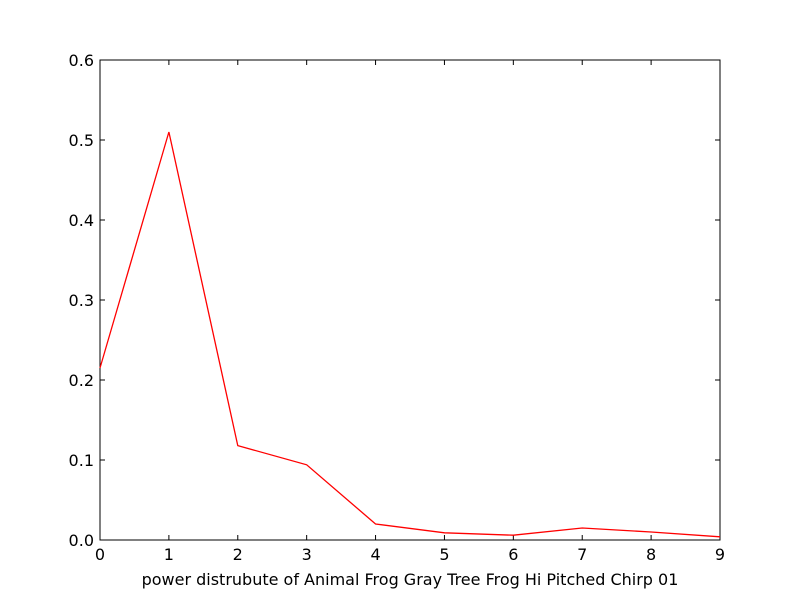 The image size is (800, 600). I want to click on x-tick-label: 8, so click(651, 554).